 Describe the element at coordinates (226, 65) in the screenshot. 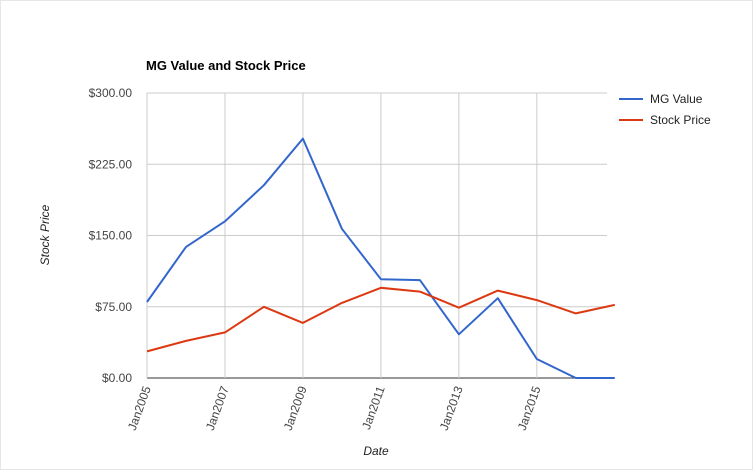

I see `chart-title: MG Value and Stock Price` at that location.